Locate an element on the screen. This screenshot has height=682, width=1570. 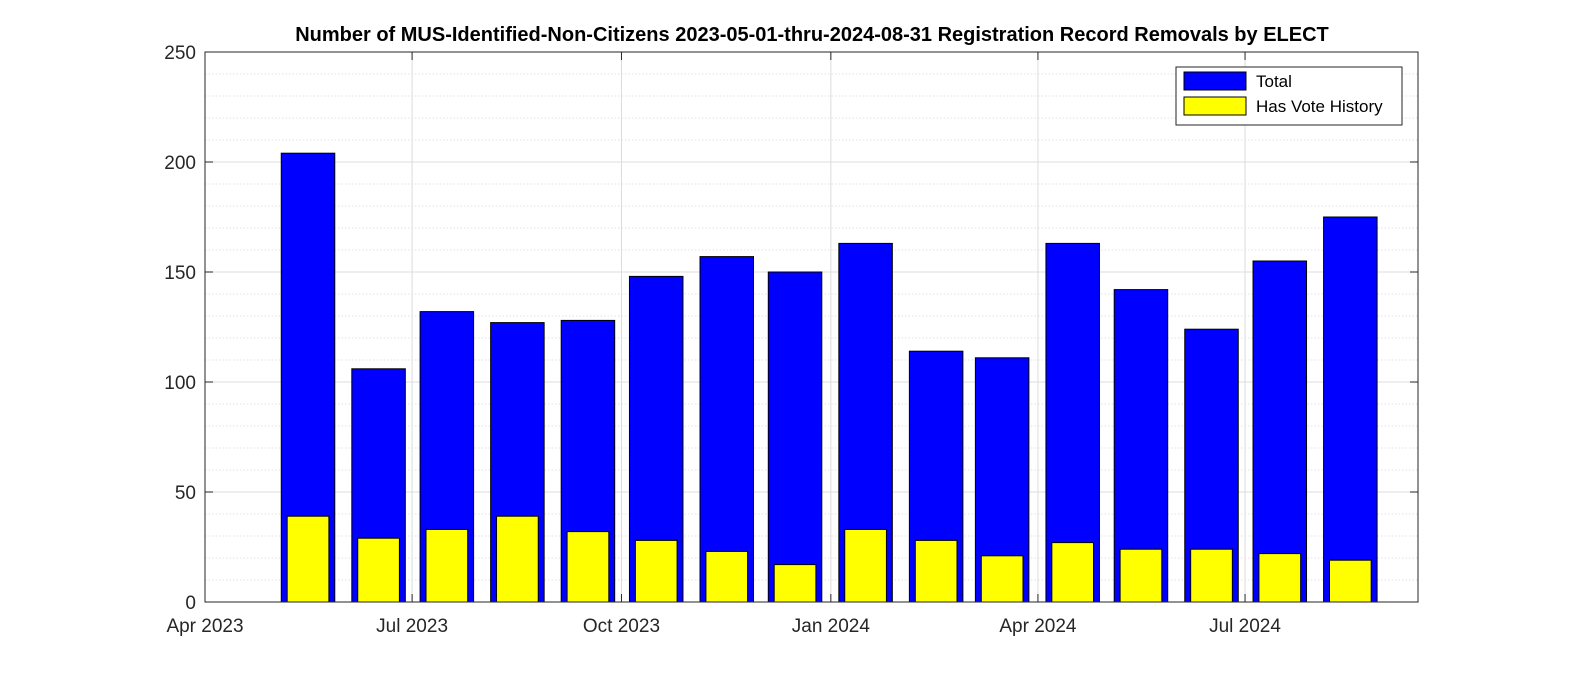
x-tick-label: Oct 2023 is located at coordinates (621, 626).